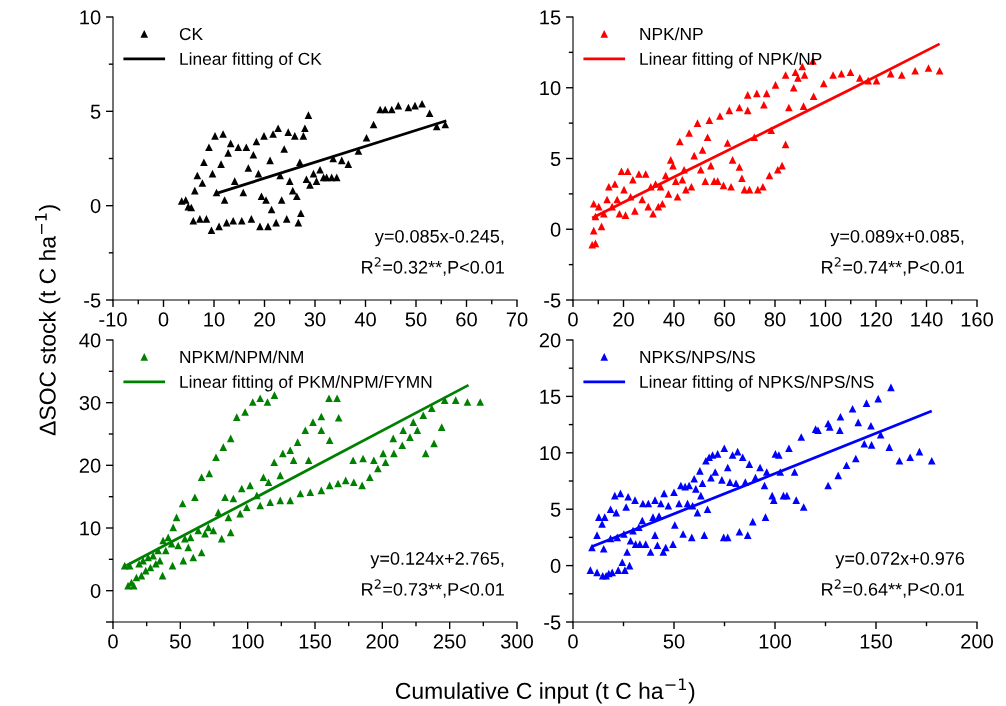 Image resolution: width=1006 pixels, height=706 pixels. Describe the element at coordinates (517, 319) in the screenshot. I see `x-tick-label: 70` at that location.